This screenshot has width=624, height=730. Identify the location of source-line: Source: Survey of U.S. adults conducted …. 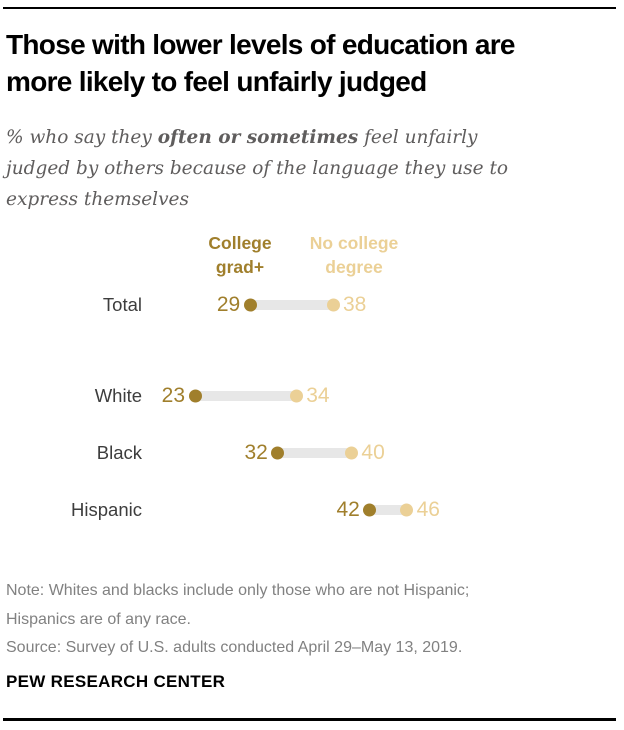
(234, 647).